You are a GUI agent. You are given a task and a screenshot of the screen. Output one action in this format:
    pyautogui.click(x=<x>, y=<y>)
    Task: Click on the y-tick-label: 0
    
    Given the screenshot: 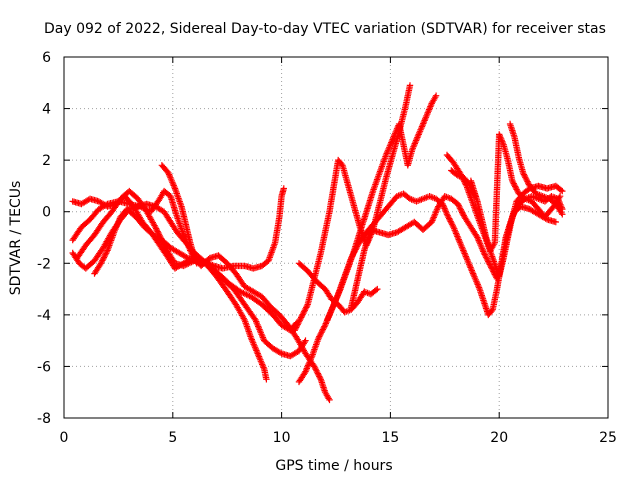 What is the action you would take?
    pyautogui.click(x=46, y=213)
    